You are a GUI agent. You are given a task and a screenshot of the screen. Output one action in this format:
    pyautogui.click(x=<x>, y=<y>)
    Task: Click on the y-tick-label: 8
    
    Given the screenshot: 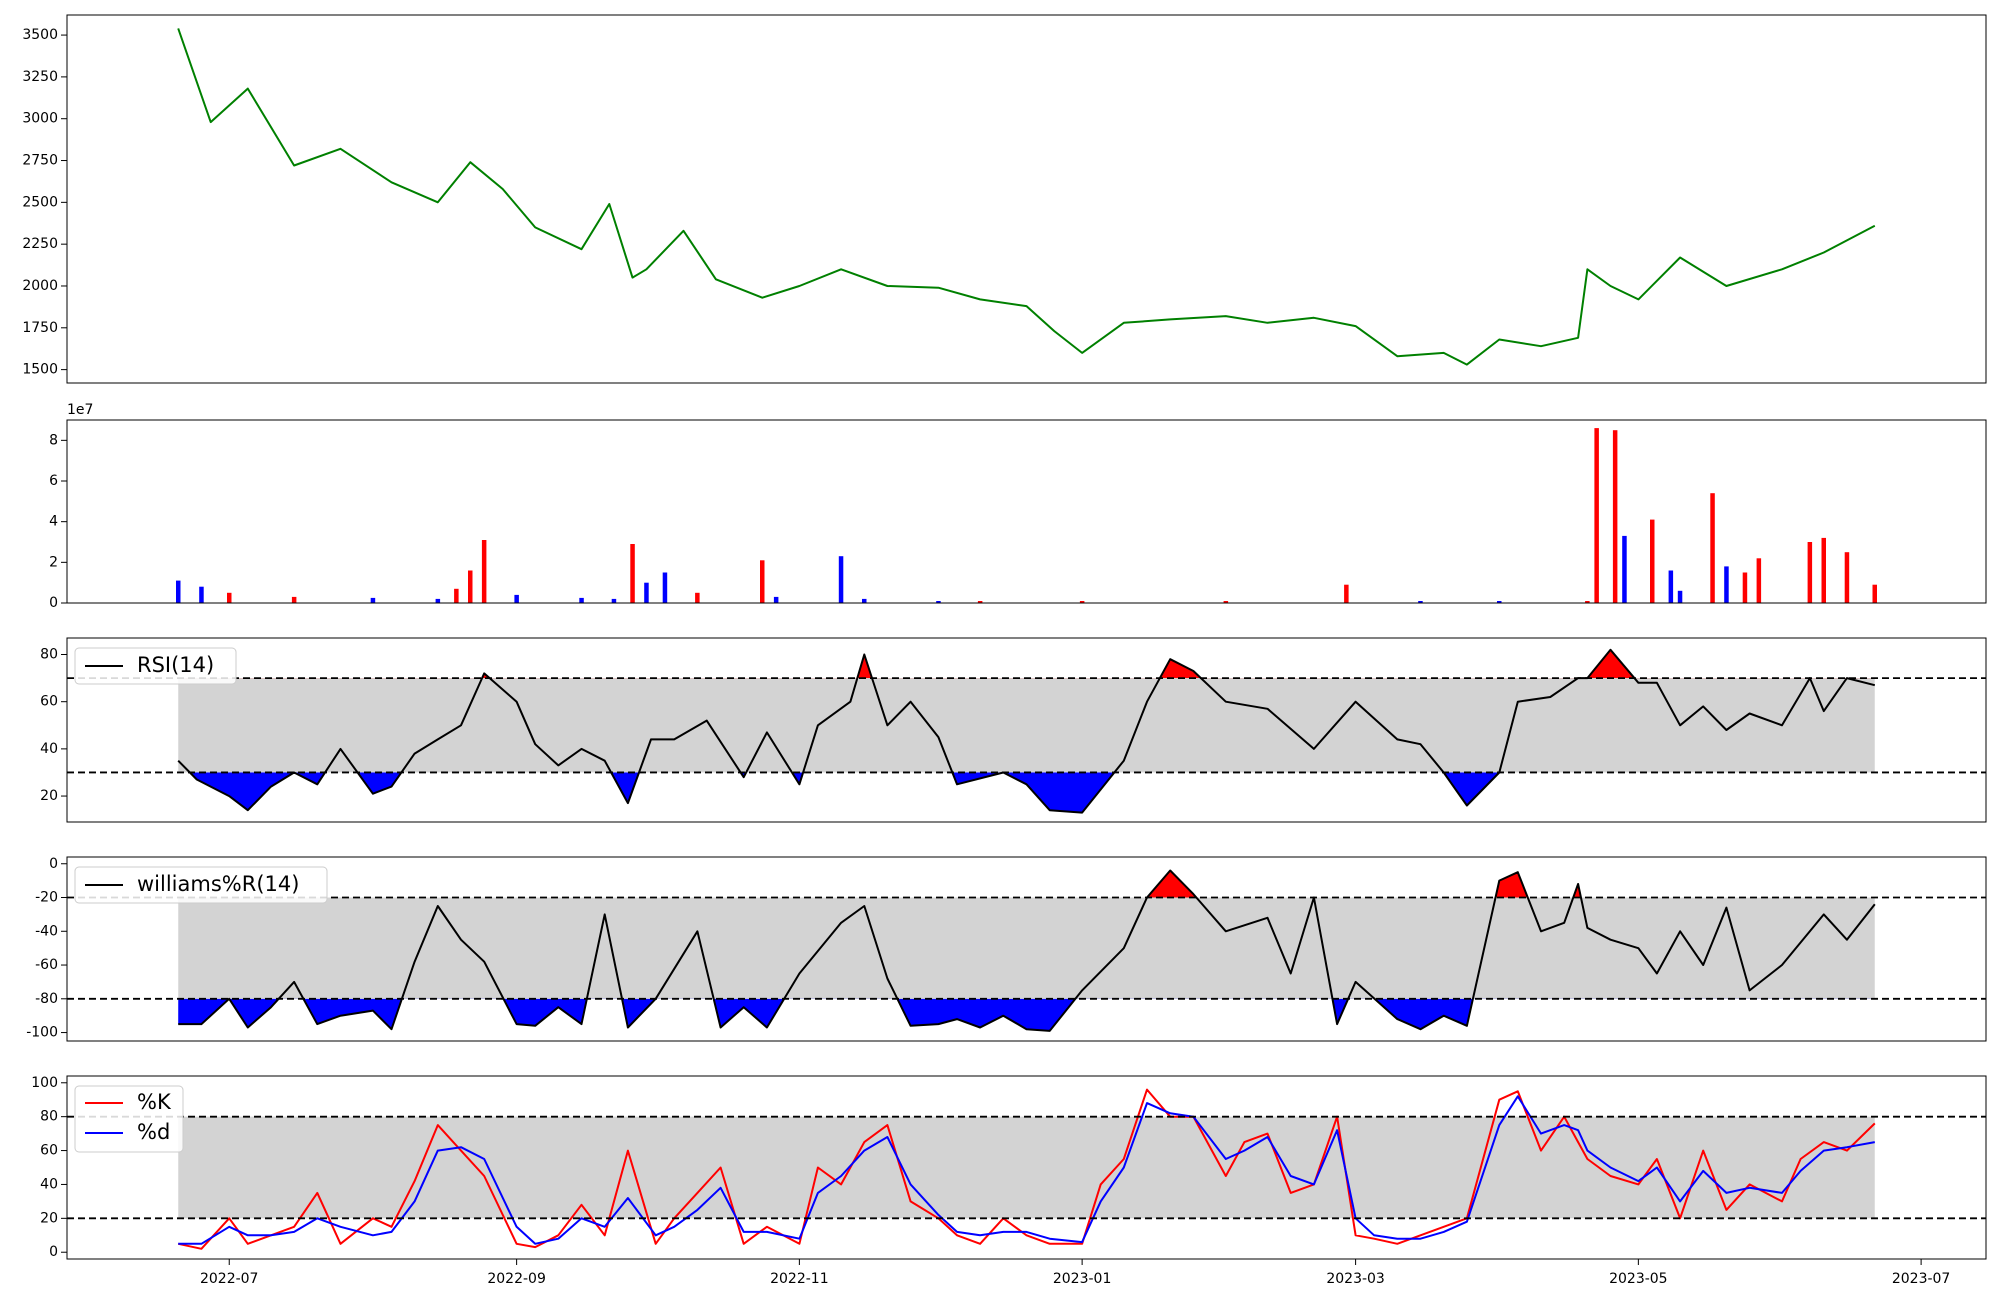 What is the action you would take?
    pyautogui.click(x=53, y=440)
    